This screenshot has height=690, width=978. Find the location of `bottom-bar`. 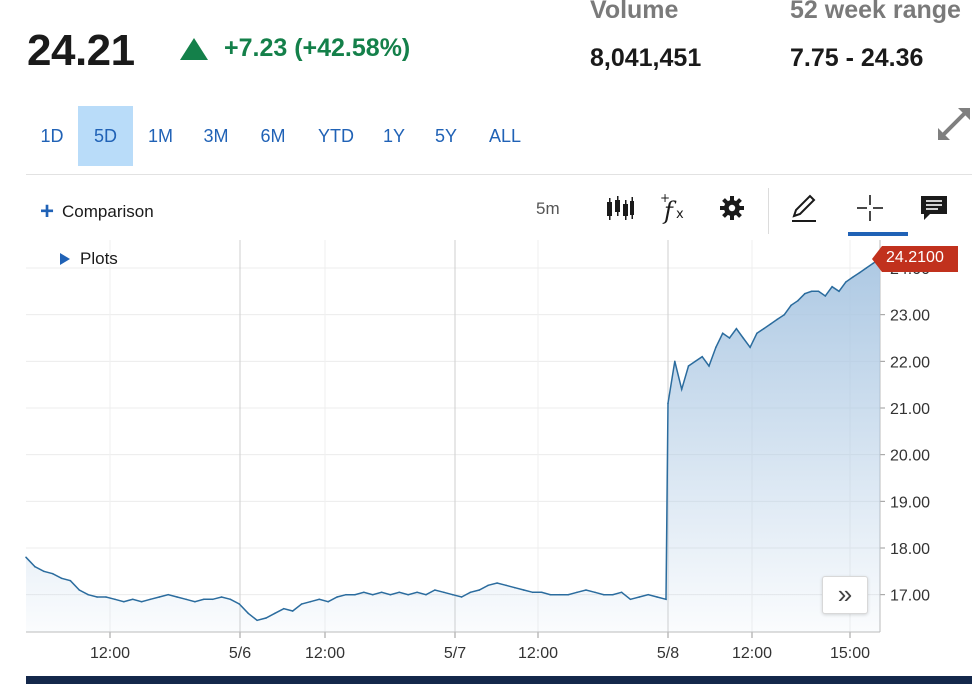

bottom-bar is located at coordinates (499, 680).